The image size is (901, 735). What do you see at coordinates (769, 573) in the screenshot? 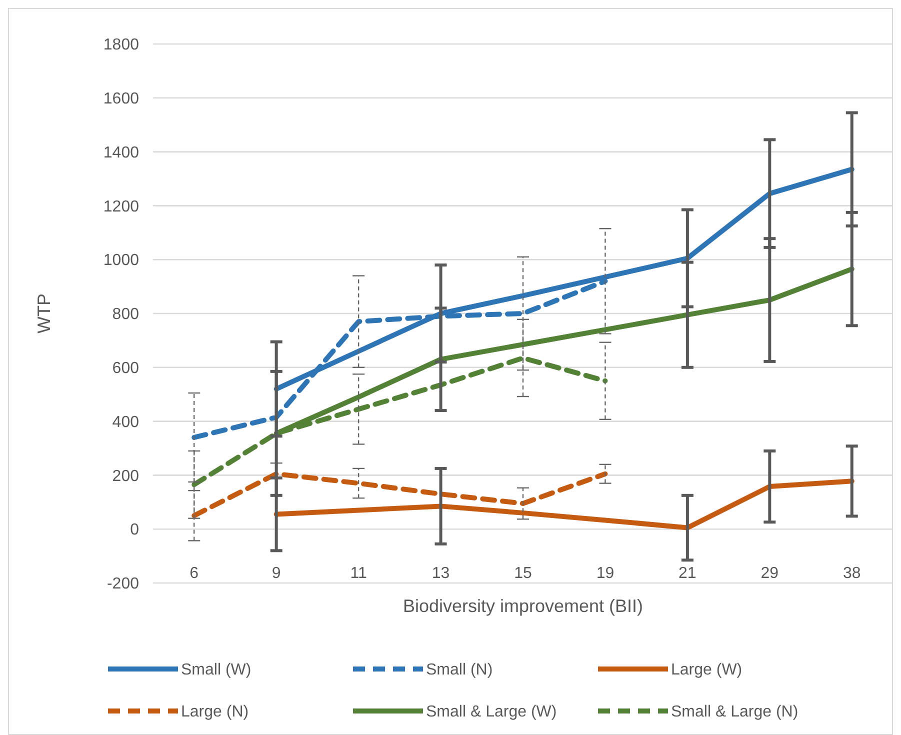
I see `x-tick-label: 29` at bounding box center [769, 573].